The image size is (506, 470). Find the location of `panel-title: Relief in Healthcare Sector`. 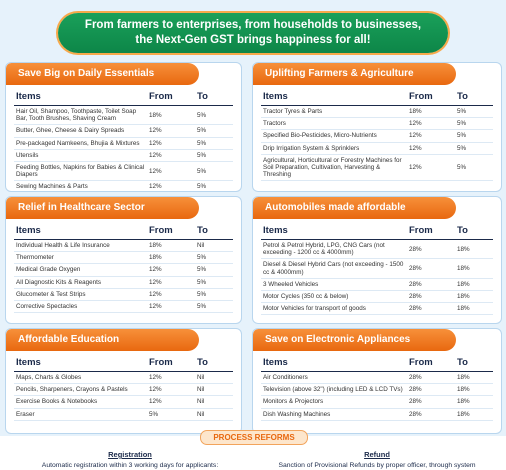

panel-title: Relief in Healthcare Sector is located at coordinates (102, 208).